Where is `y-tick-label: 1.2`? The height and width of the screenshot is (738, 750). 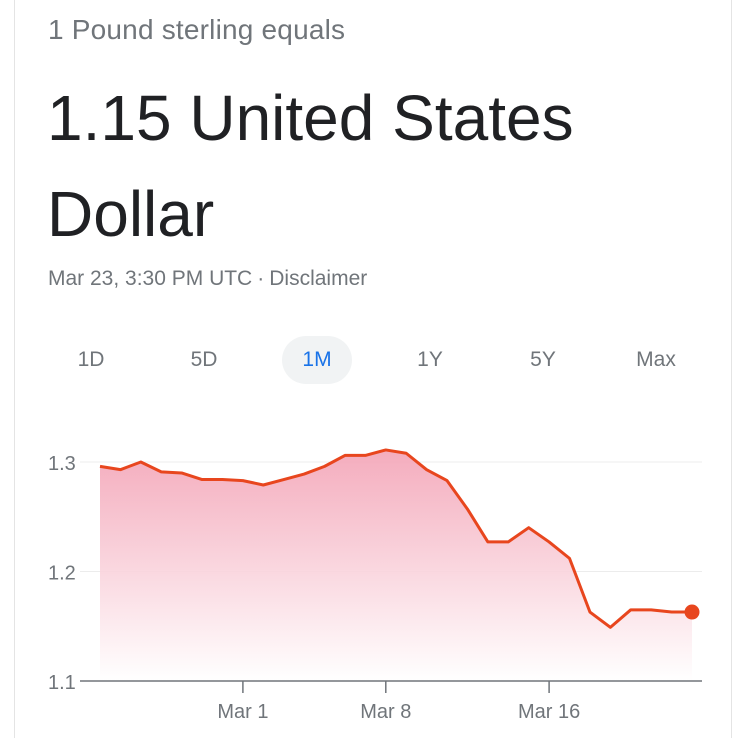 y-tick-label: 1.2 is located at coordinates (62, 574).